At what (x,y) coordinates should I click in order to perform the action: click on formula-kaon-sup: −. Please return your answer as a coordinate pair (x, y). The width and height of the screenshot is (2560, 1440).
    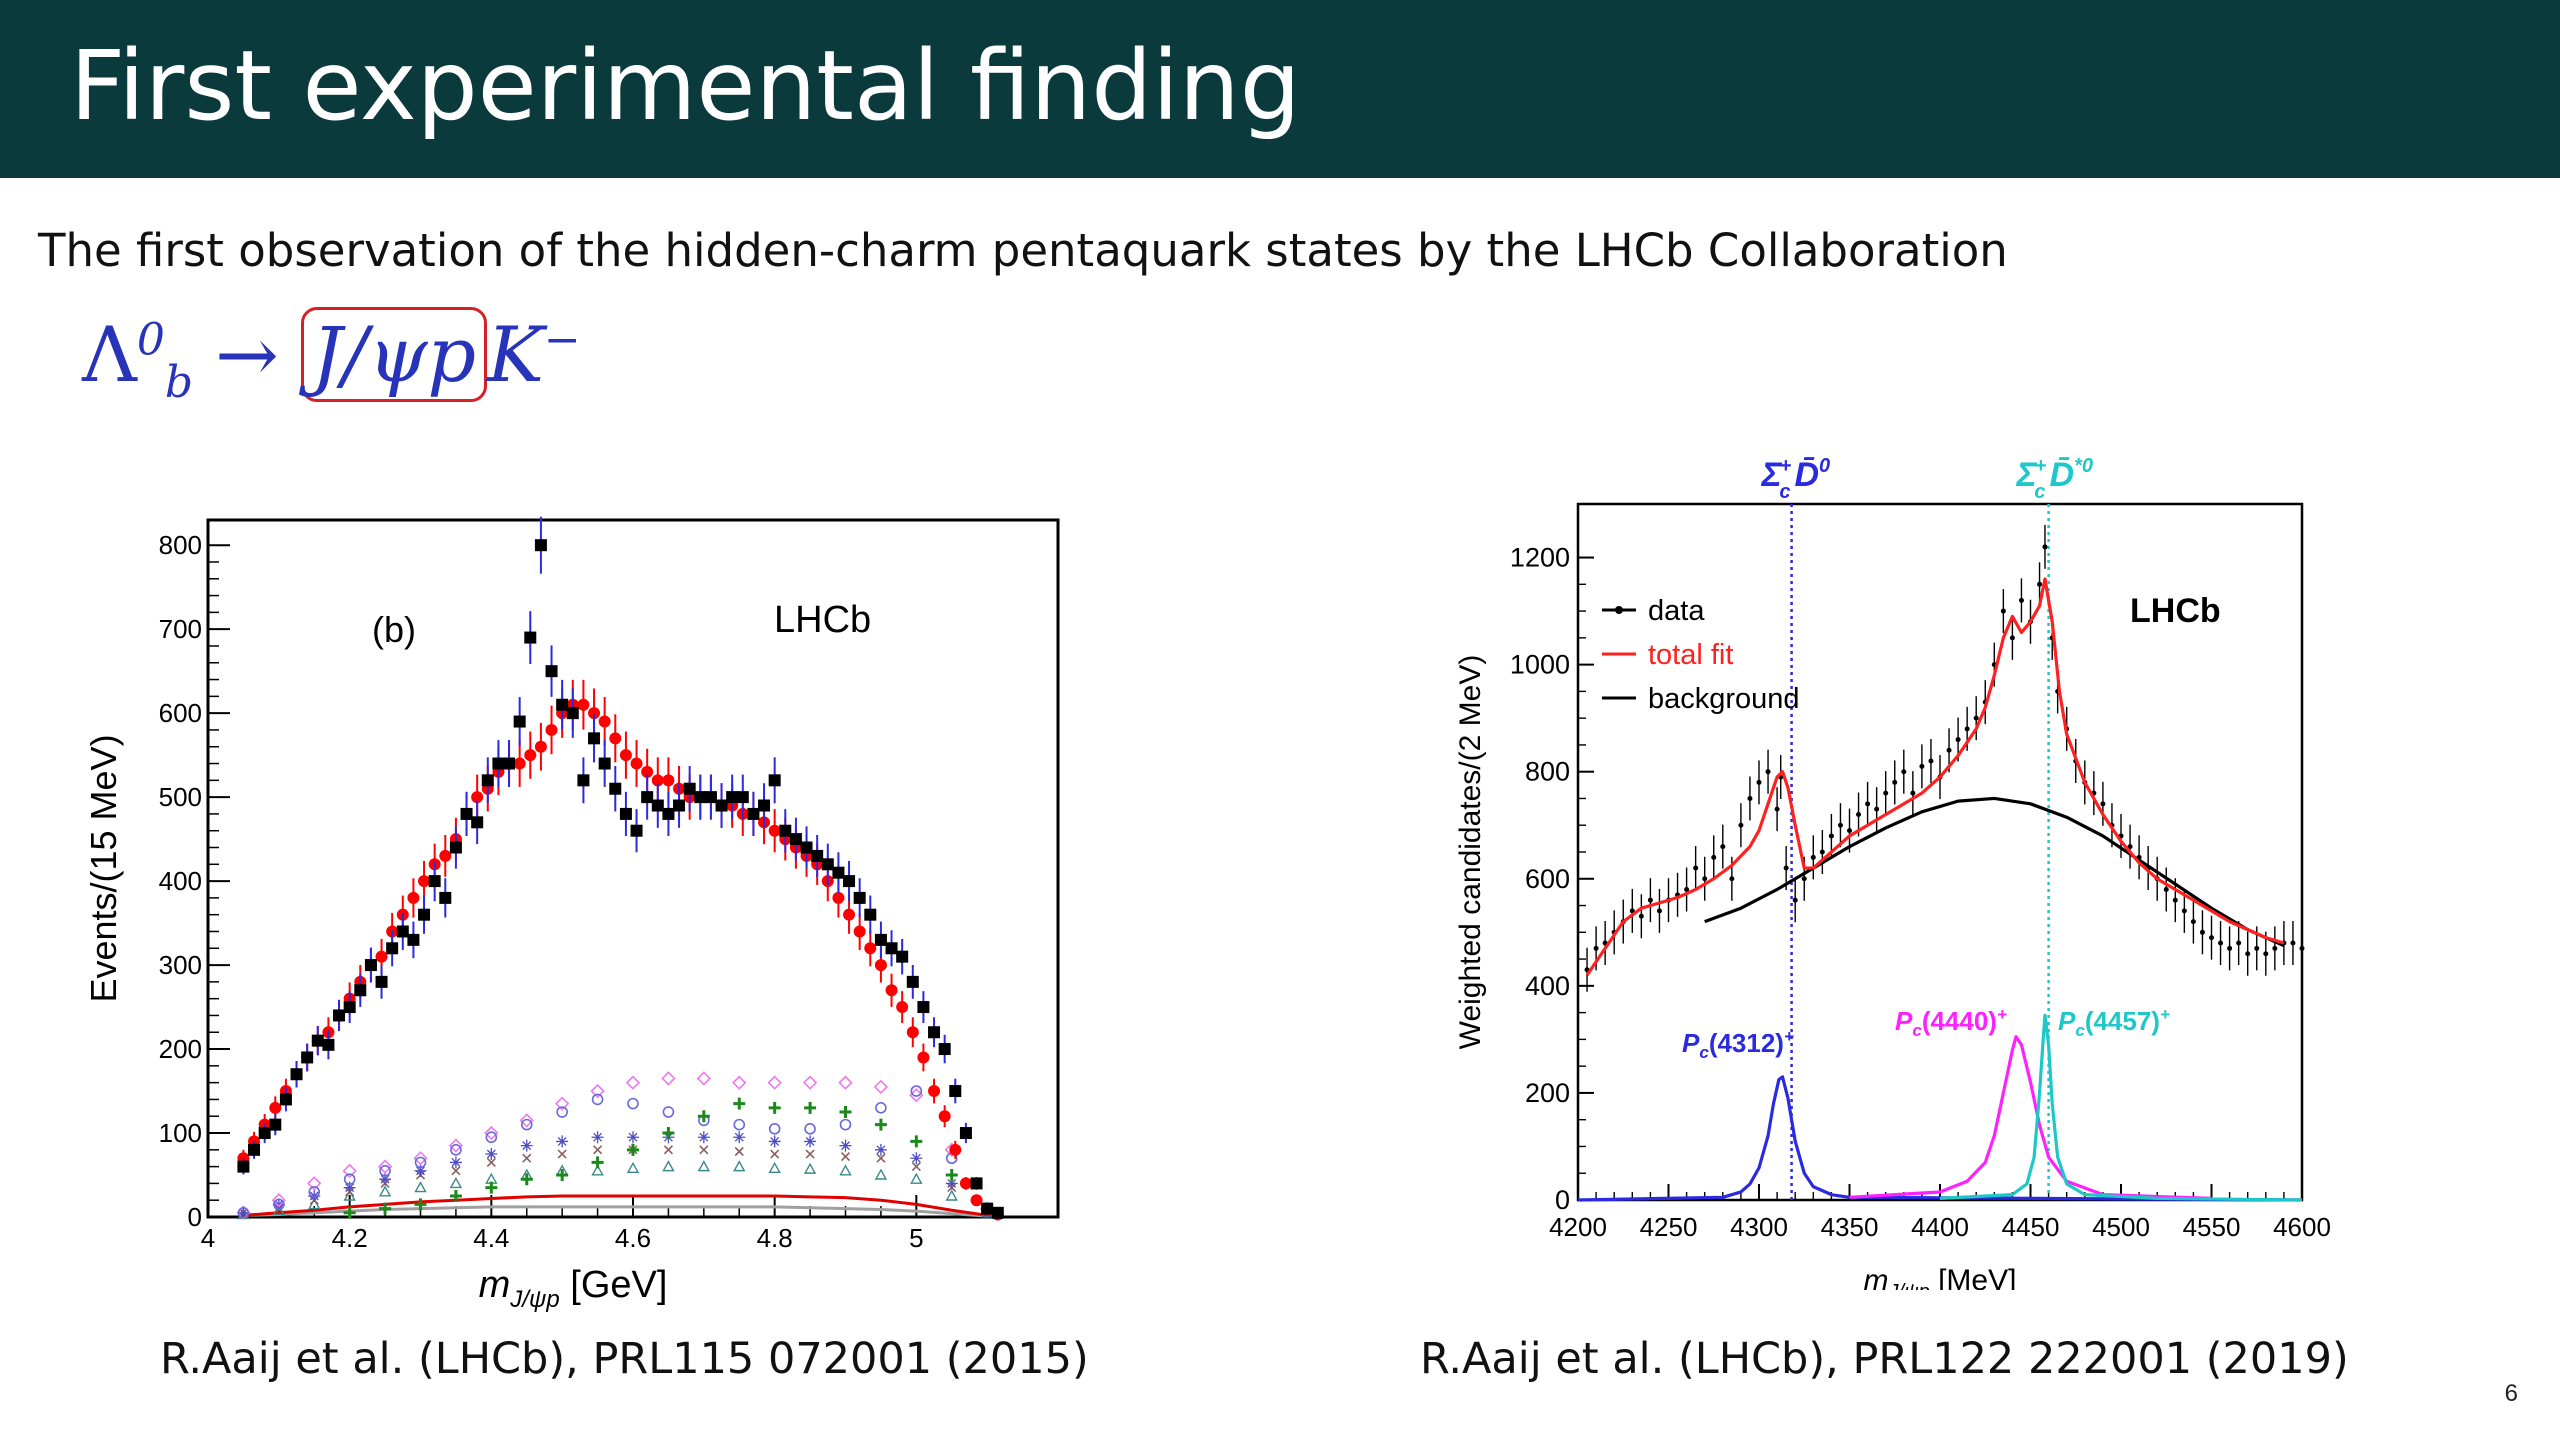
    Looking at the image, I should click on (562, 340).